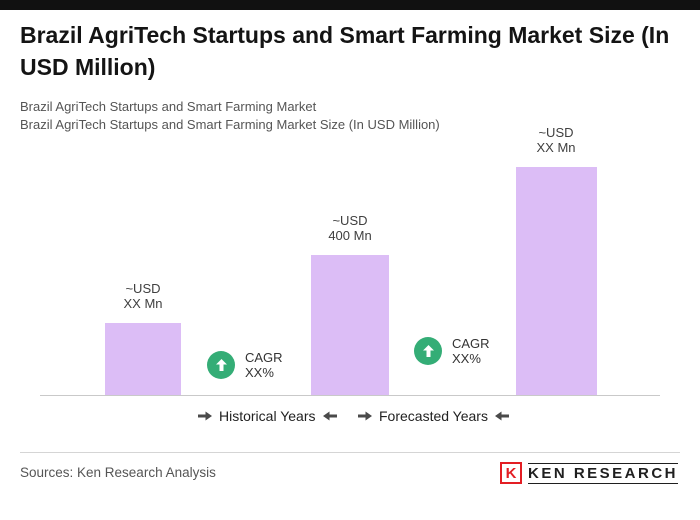 The image size is (700, 520). I want to click on bar-value-label-line2: 400 Mn, so click(350, 235).